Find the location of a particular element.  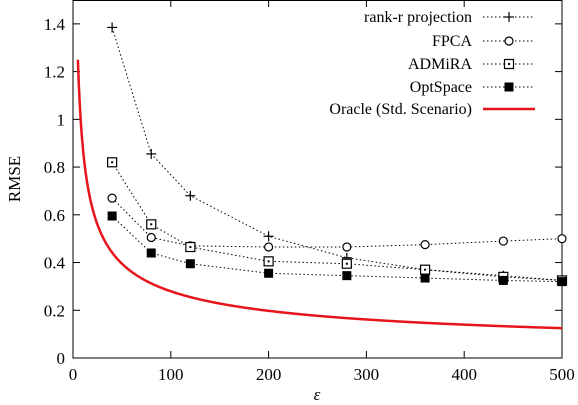

series-fpca is located at coordinates (337, 222).